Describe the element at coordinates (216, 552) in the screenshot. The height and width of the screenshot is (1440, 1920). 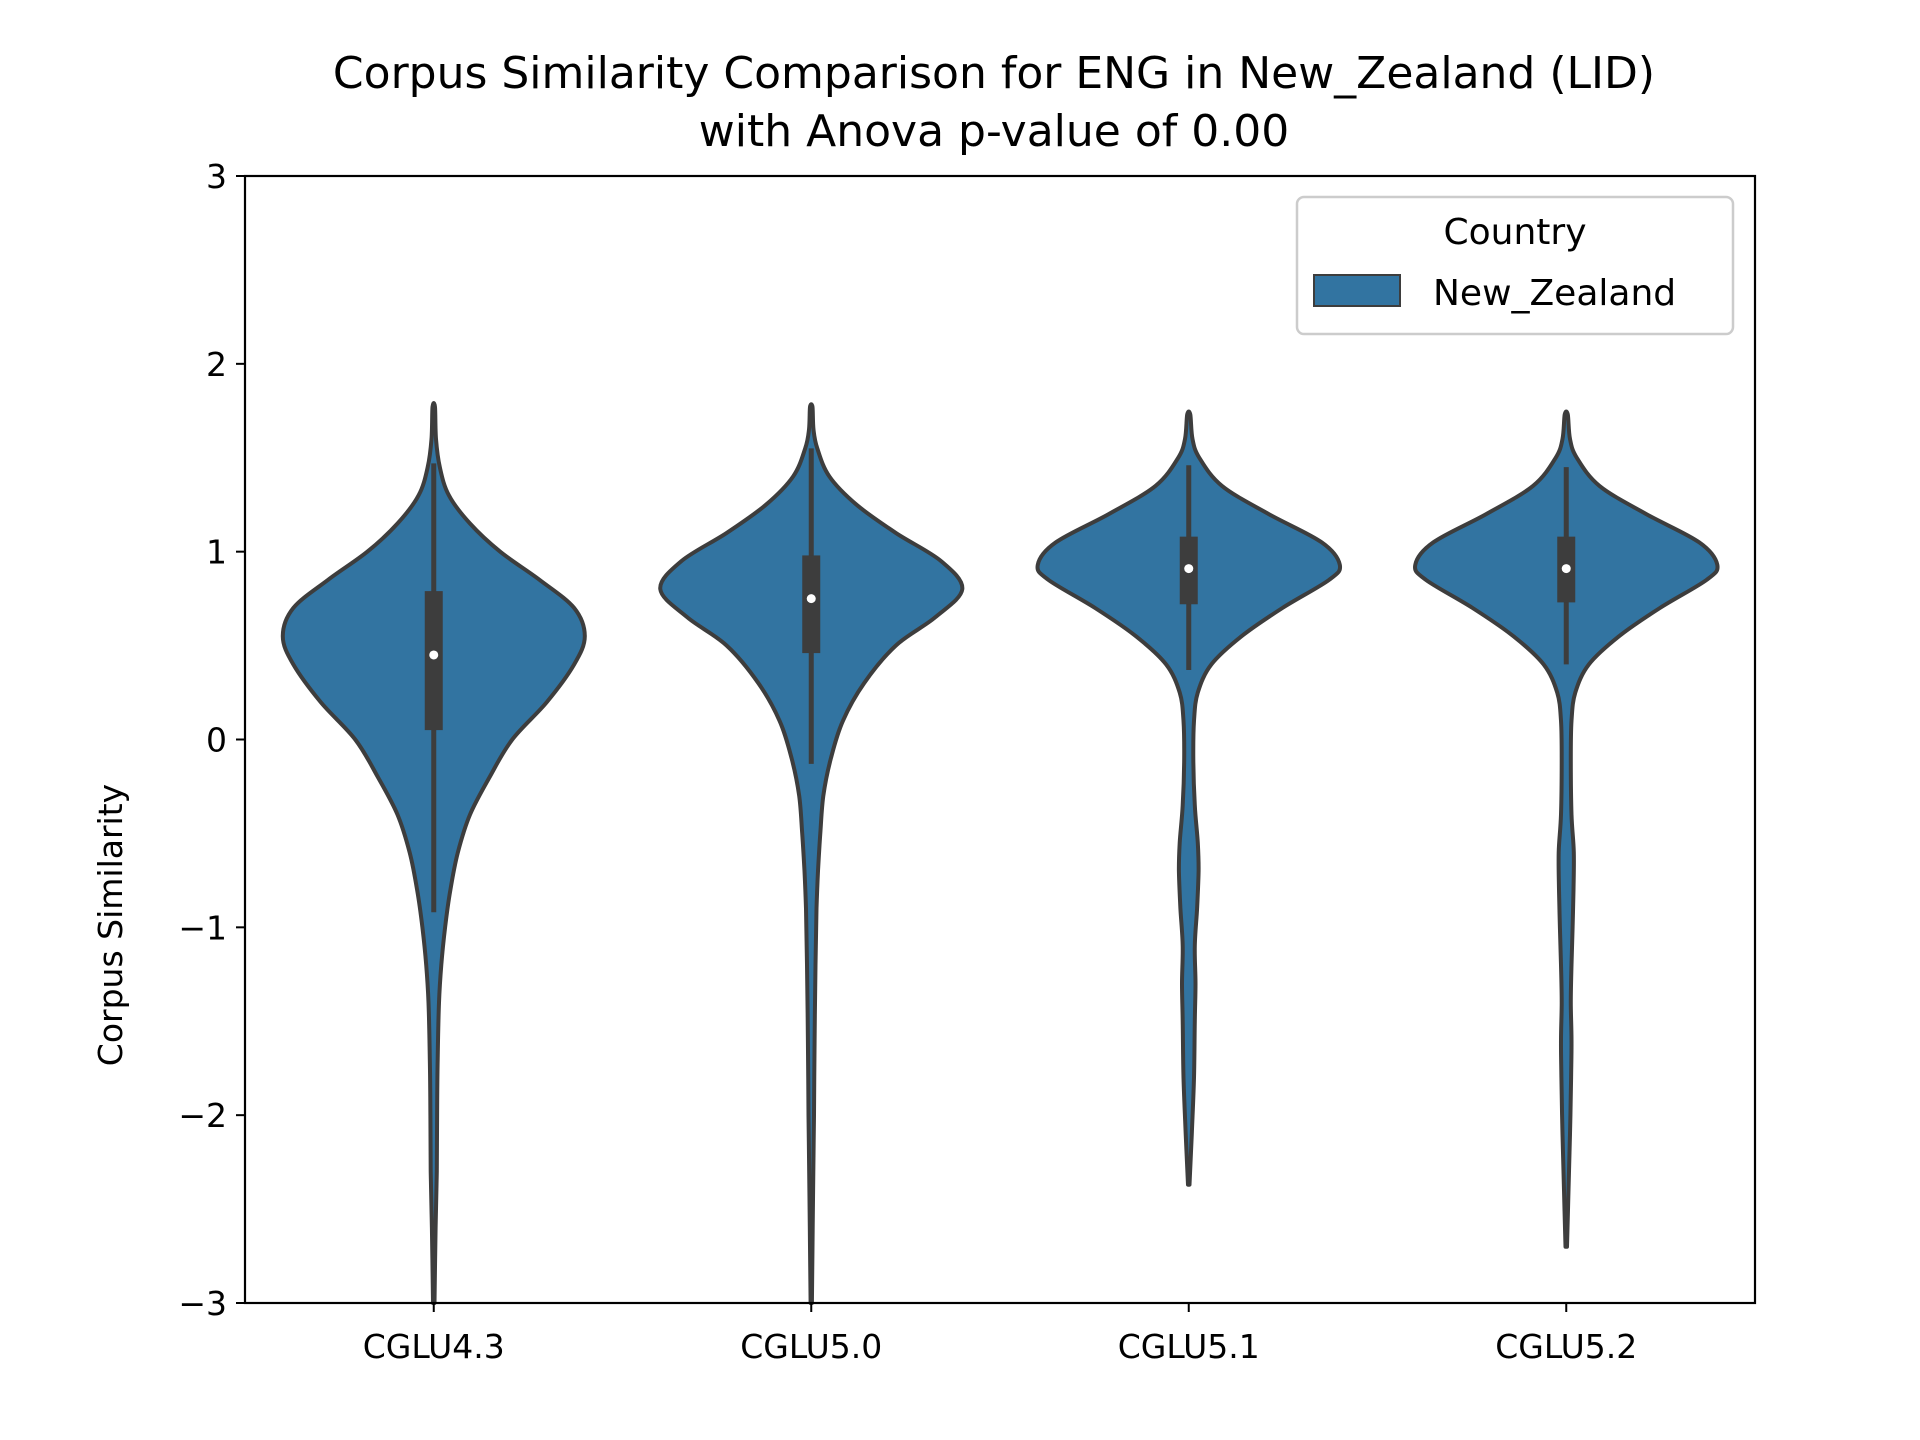
I see `y-tick-label: 1` at that location.